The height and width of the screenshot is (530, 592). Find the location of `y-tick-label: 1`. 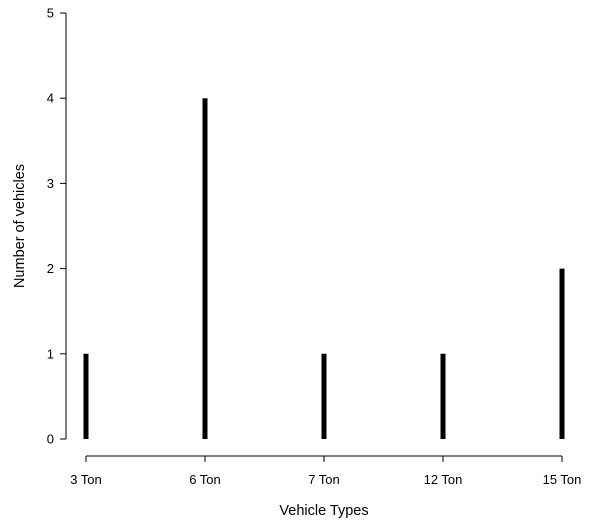

y-tick-label: 1 is located at coordinates (50, 353).